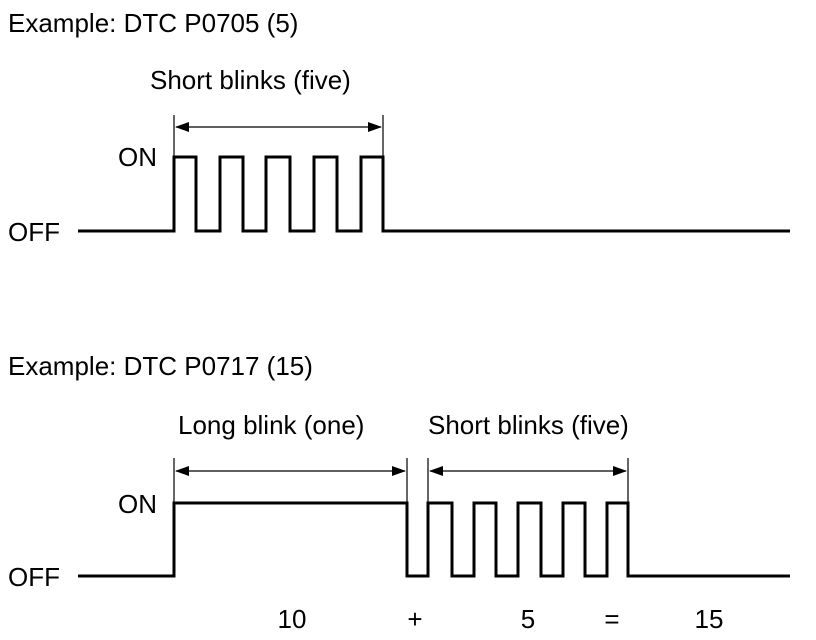 The height and width of the screenshot is (640, 816). I want to click on example-2-short-label: Short blinks (five), so click(528, 425).